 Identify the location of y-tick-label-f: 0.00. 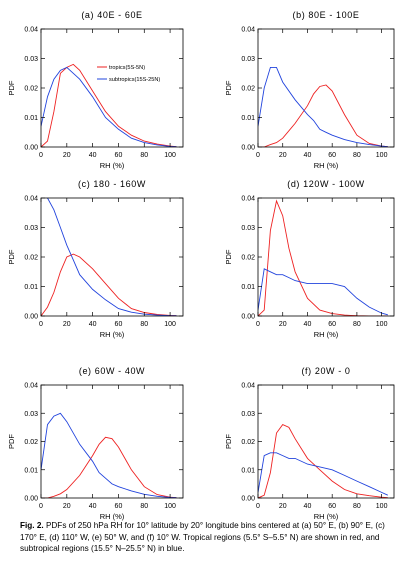
(248, 499).